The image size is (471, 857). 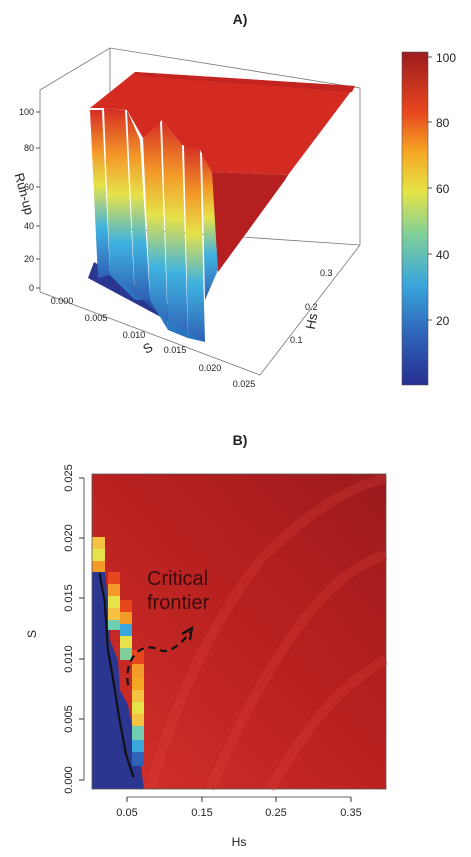 What do you see at coordinates (275, 813) in the screenshot?
I see `b-x-tick-0.25: 0.25` at bounding box center [275, 813].